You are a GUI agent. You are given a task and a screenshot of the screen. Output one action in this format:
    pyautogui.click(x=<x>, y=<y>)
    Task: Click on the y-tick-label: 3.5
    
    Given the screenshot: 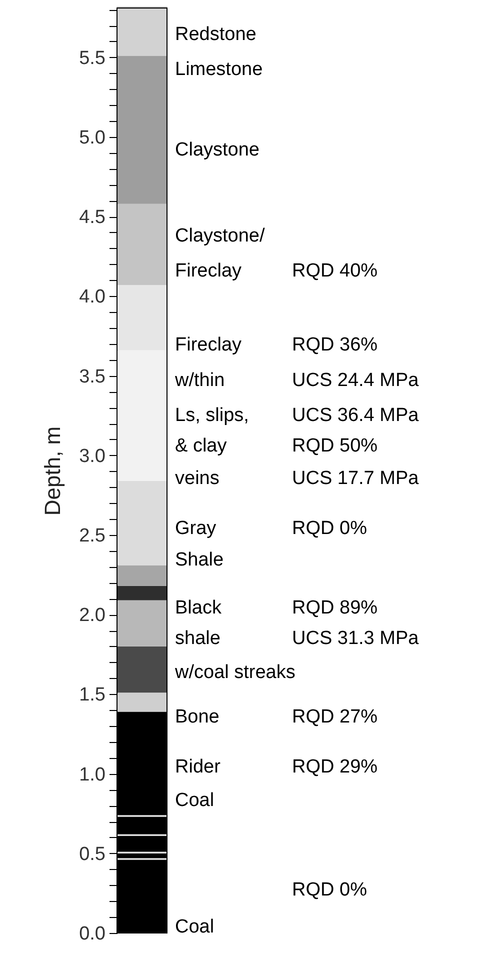 What is the action you would take?
    pyautogui.click(x=92, y=377)
    